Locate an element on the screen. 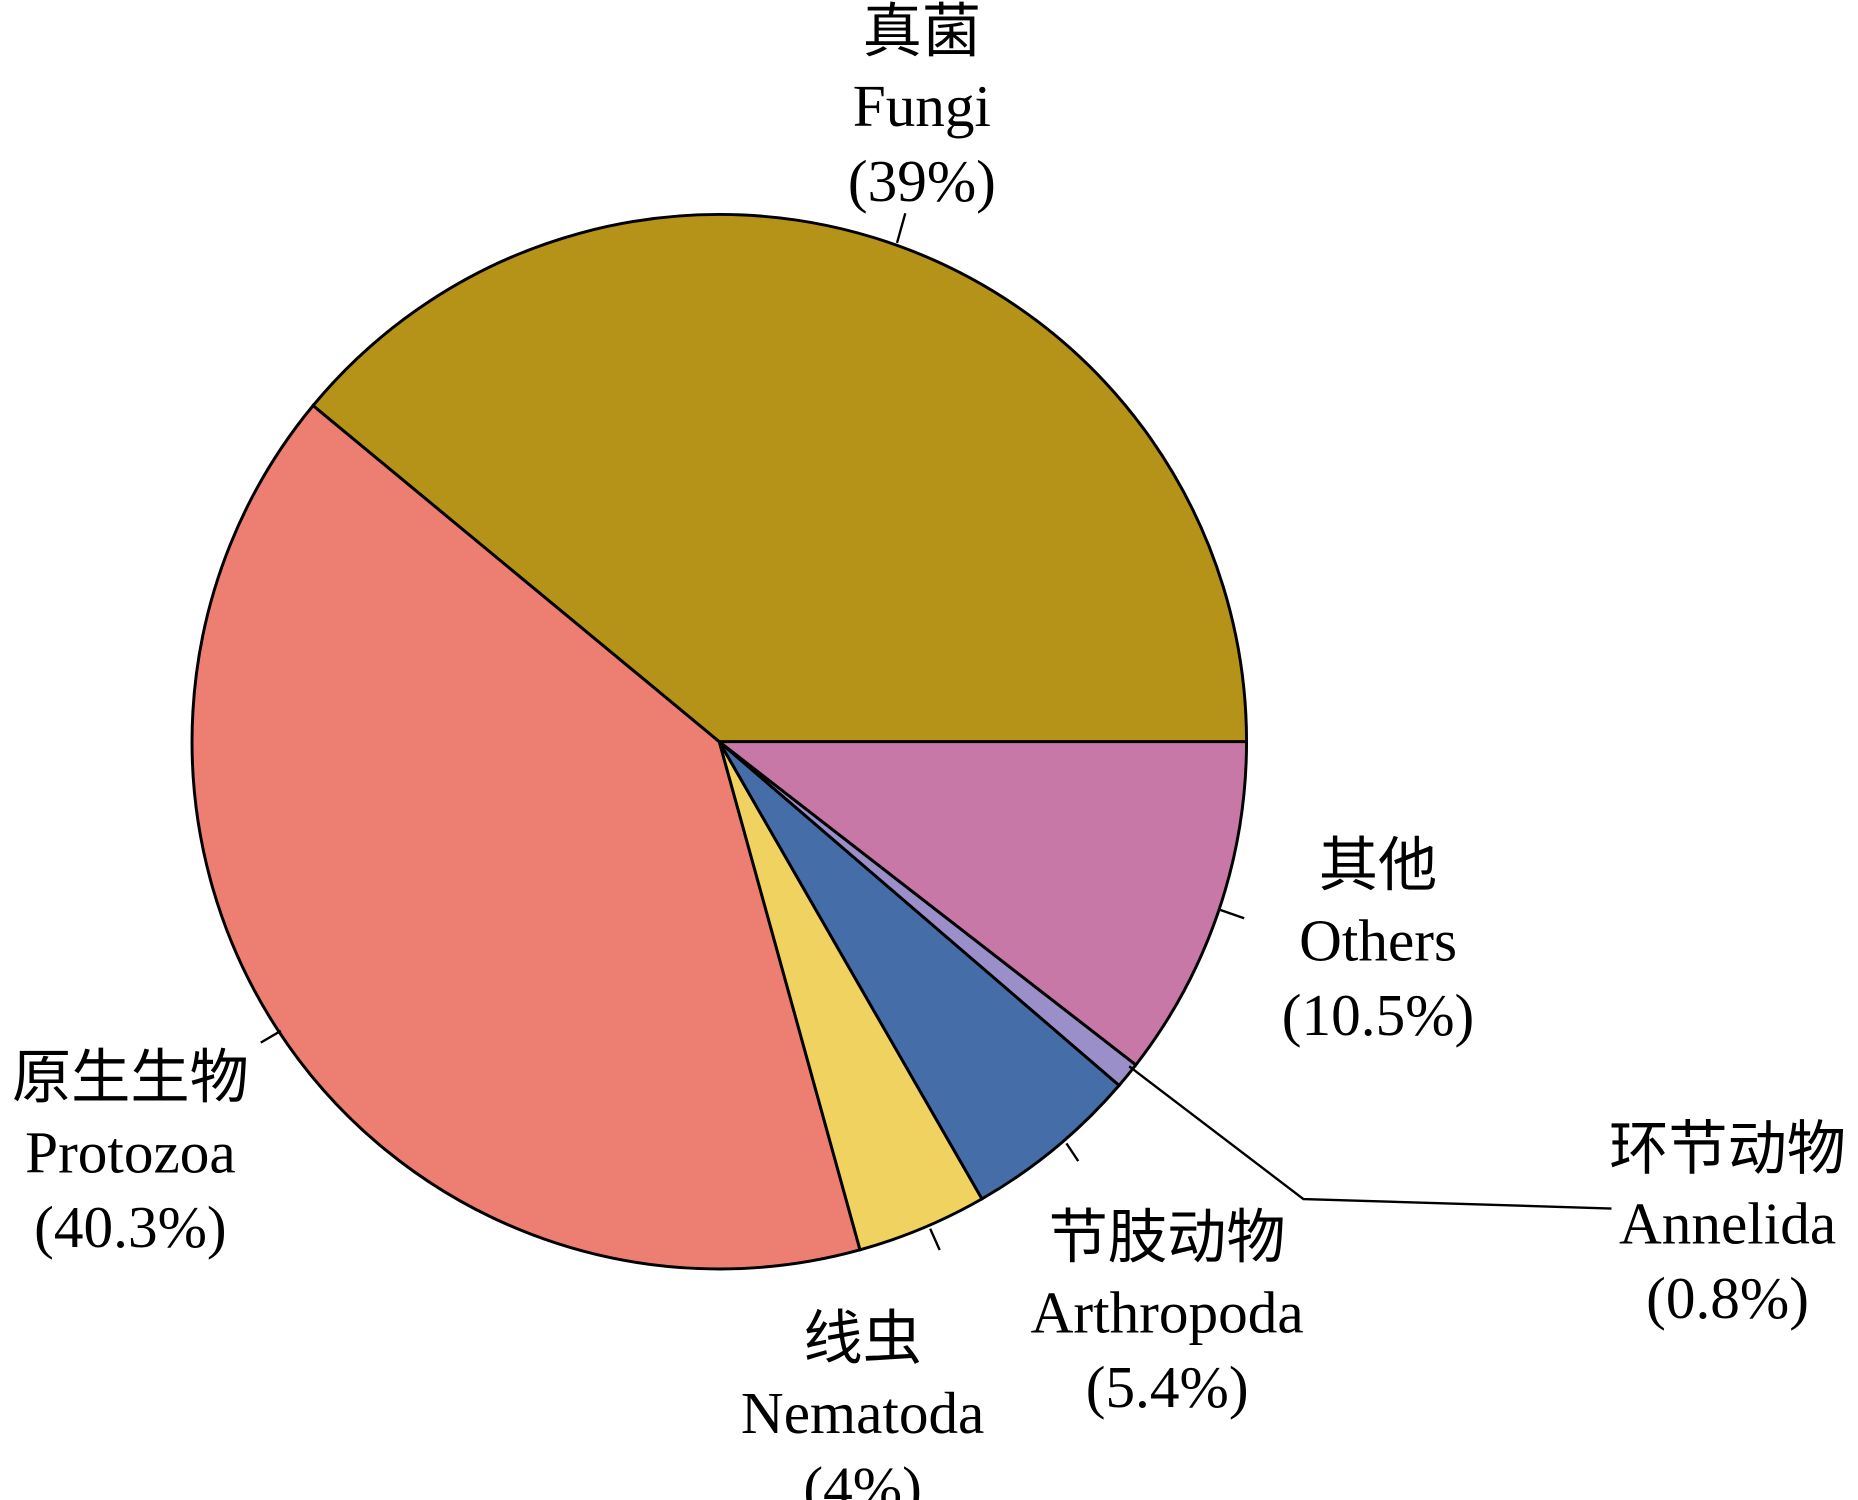  value-label: (4%) is located at coordinates (862, 1477).